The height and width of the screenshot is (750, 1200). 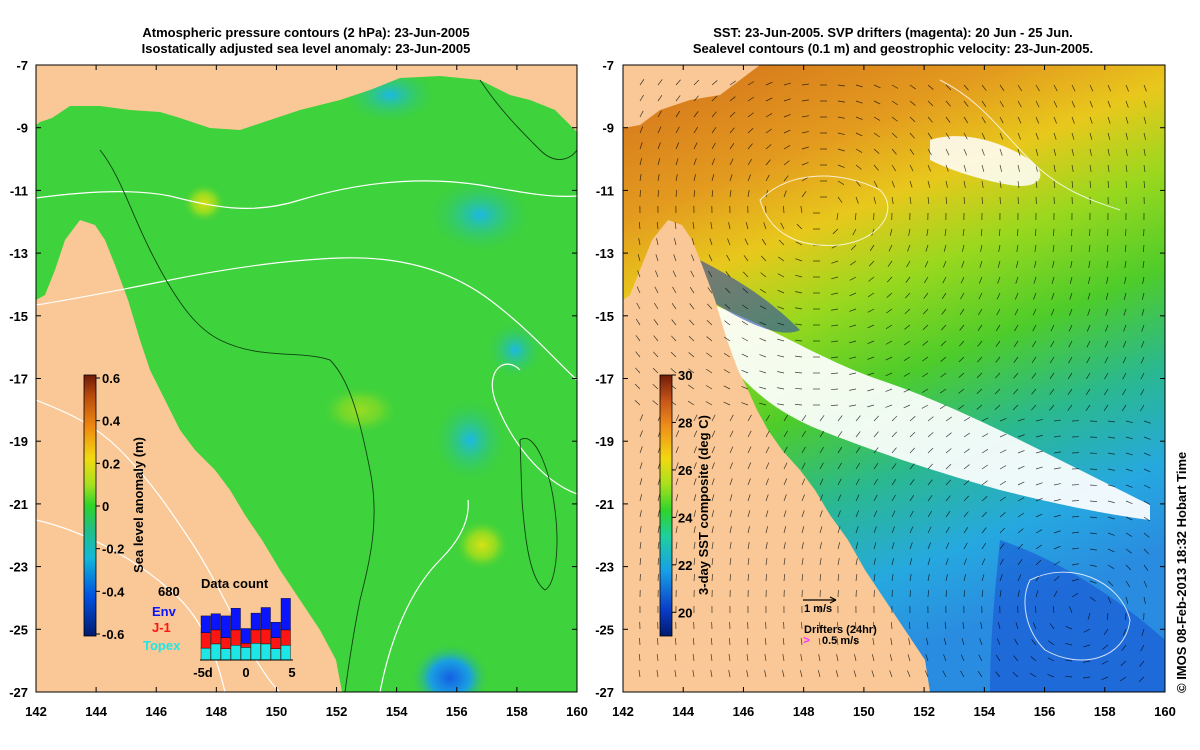 I want to click on sla-dark-blue-anomaly, so click(x=450, y=667).